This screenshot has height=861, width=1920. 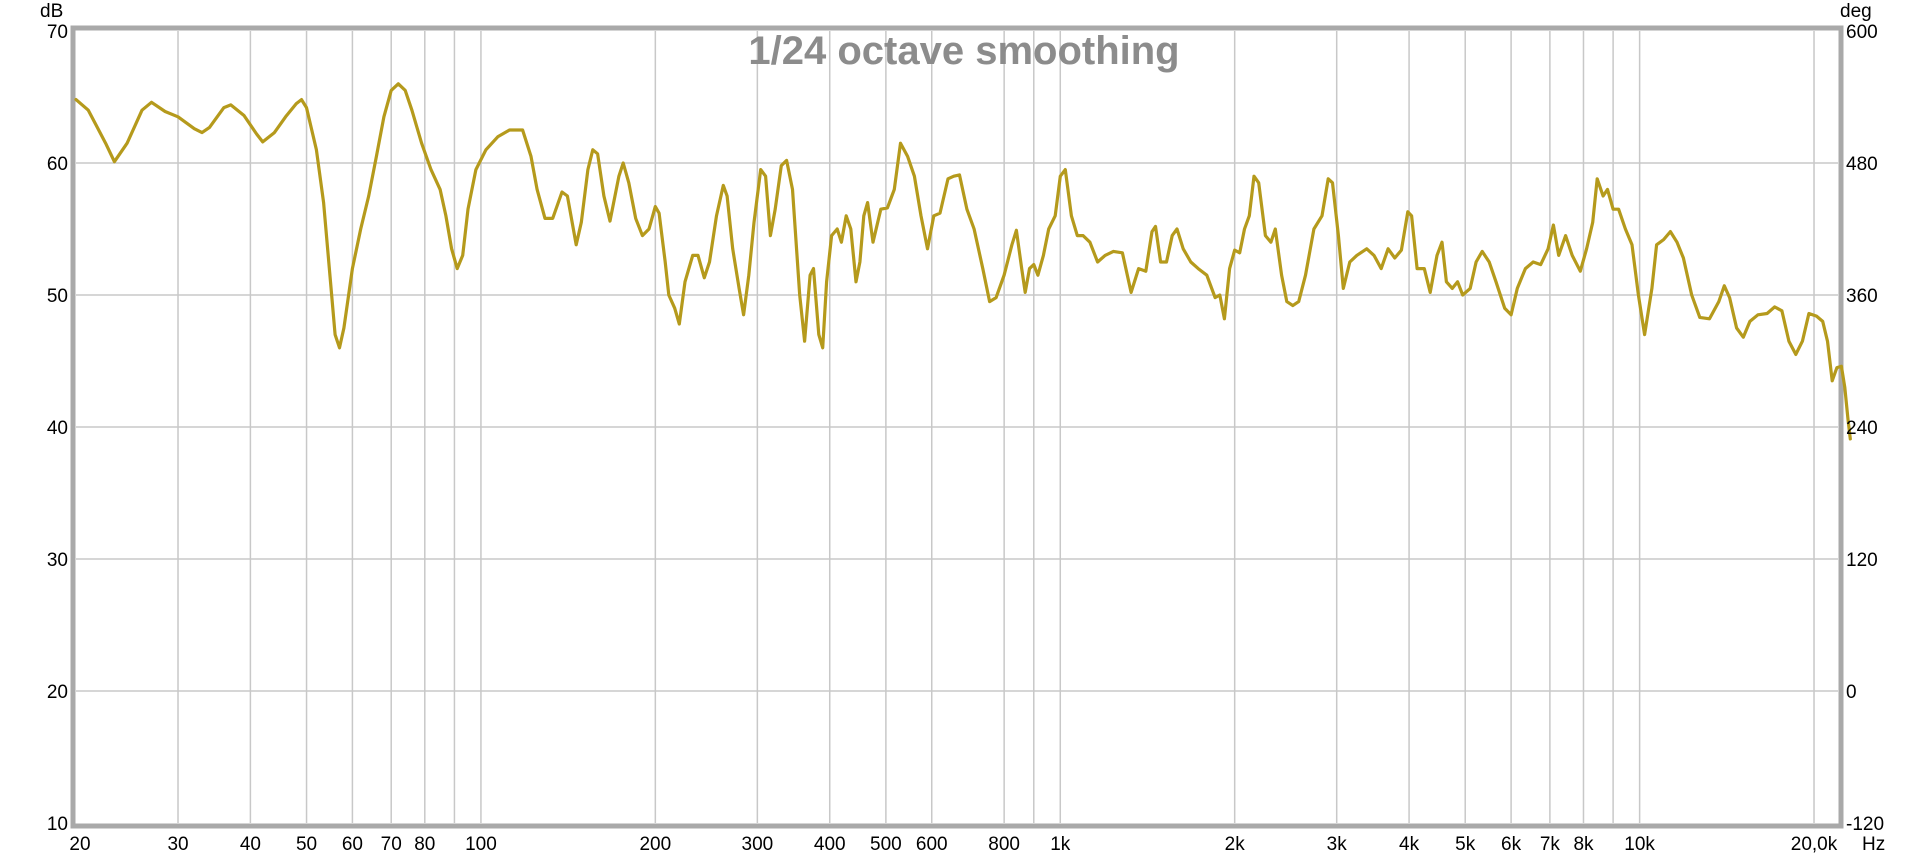 What do you see at coordinates (830, 844) in the screenshot?
I see `x-tick-label: 400` at bounding box center [830, 844].